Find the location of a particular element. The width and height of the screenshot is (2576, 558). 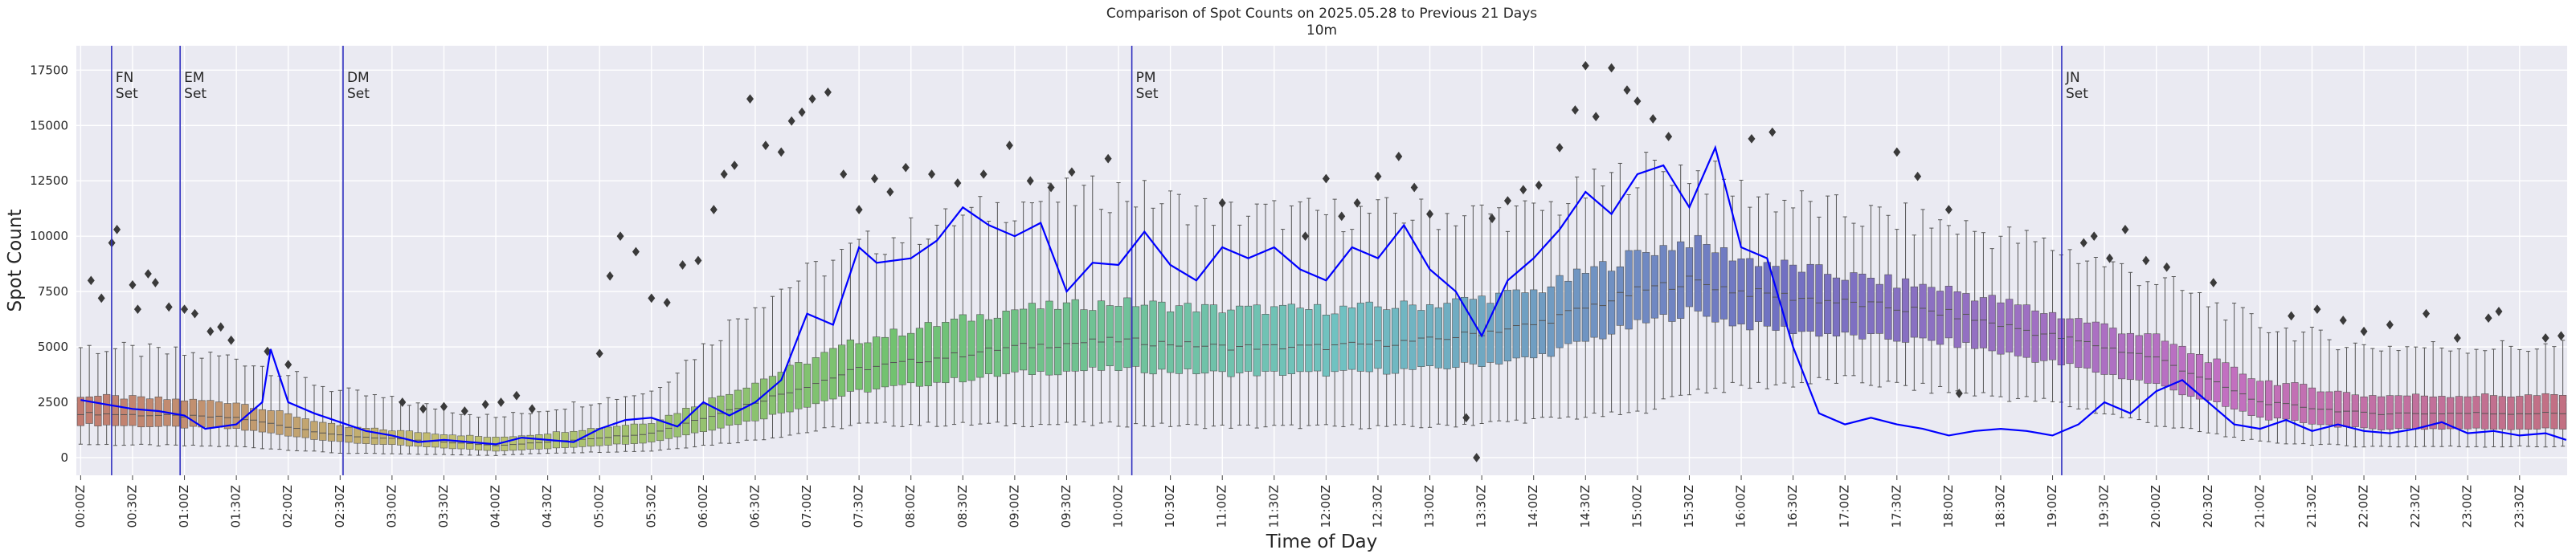

x-tick-label: 21:30Z is located at coordinates (2311, 506).